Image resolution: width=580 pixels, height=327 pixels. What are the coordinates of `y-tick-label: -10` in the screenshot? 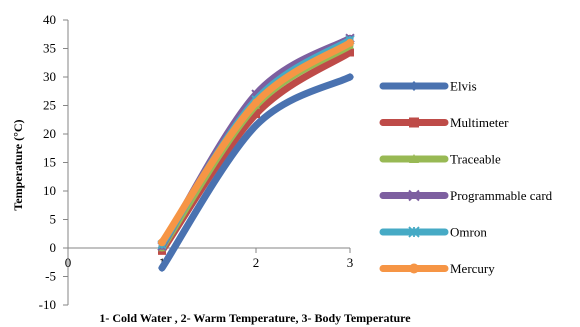 It's located at (47, 304).